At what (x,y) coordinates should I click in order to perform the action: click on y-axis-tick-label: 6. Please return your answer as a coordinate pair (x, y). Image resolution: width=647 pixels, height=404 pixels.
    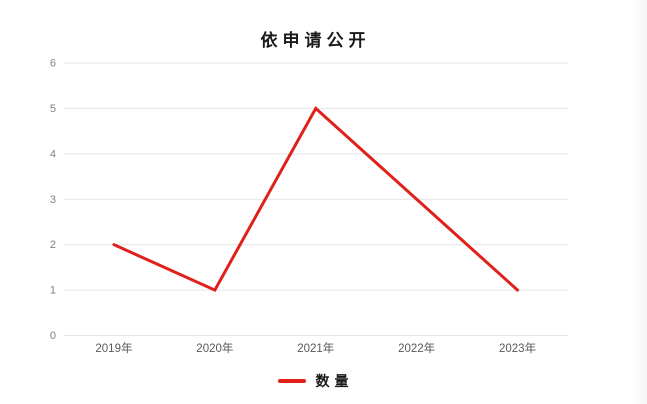
    Looking at the image, I should click on (53, 64).